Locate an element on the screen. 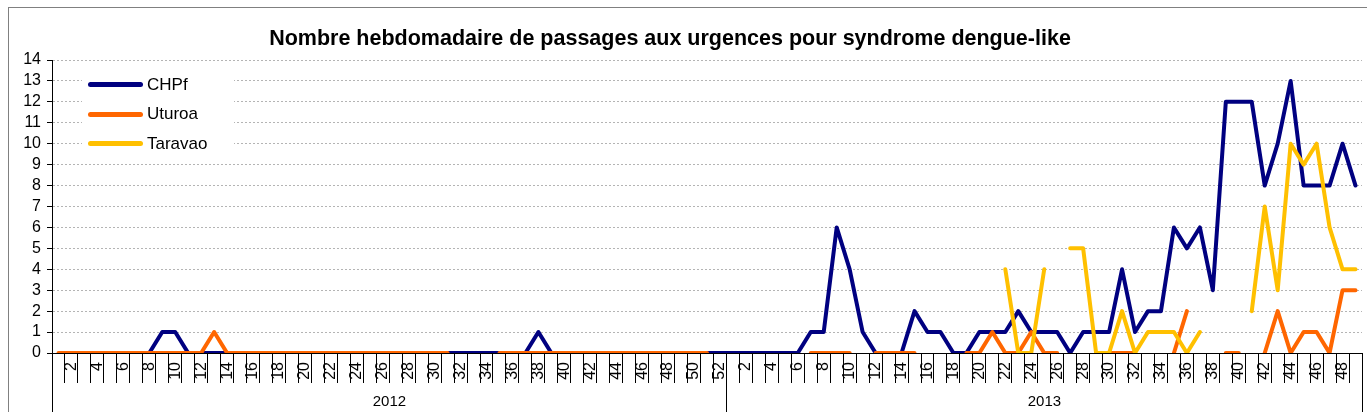 This screenshot has width=1367, height=412. legend-label: Taravao is located at coordinates (177, 143).